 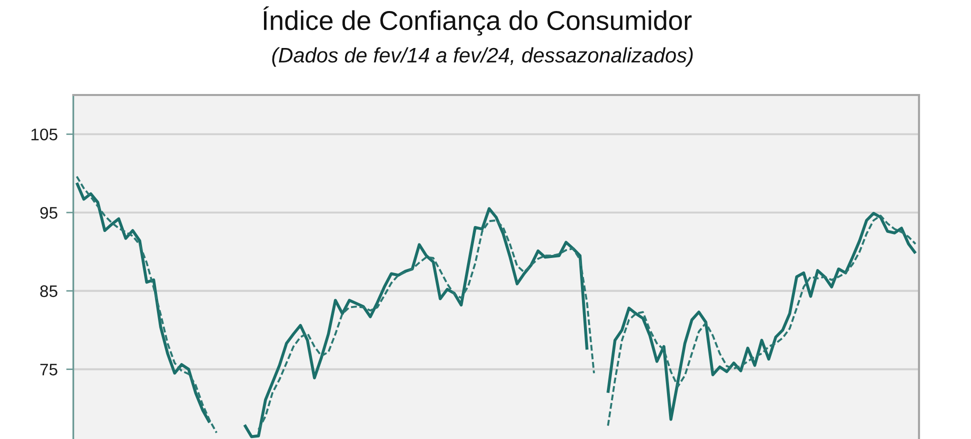 I want to click on chart-title: Índice de Confiança do Consumidor, so click(x=477, y=21).